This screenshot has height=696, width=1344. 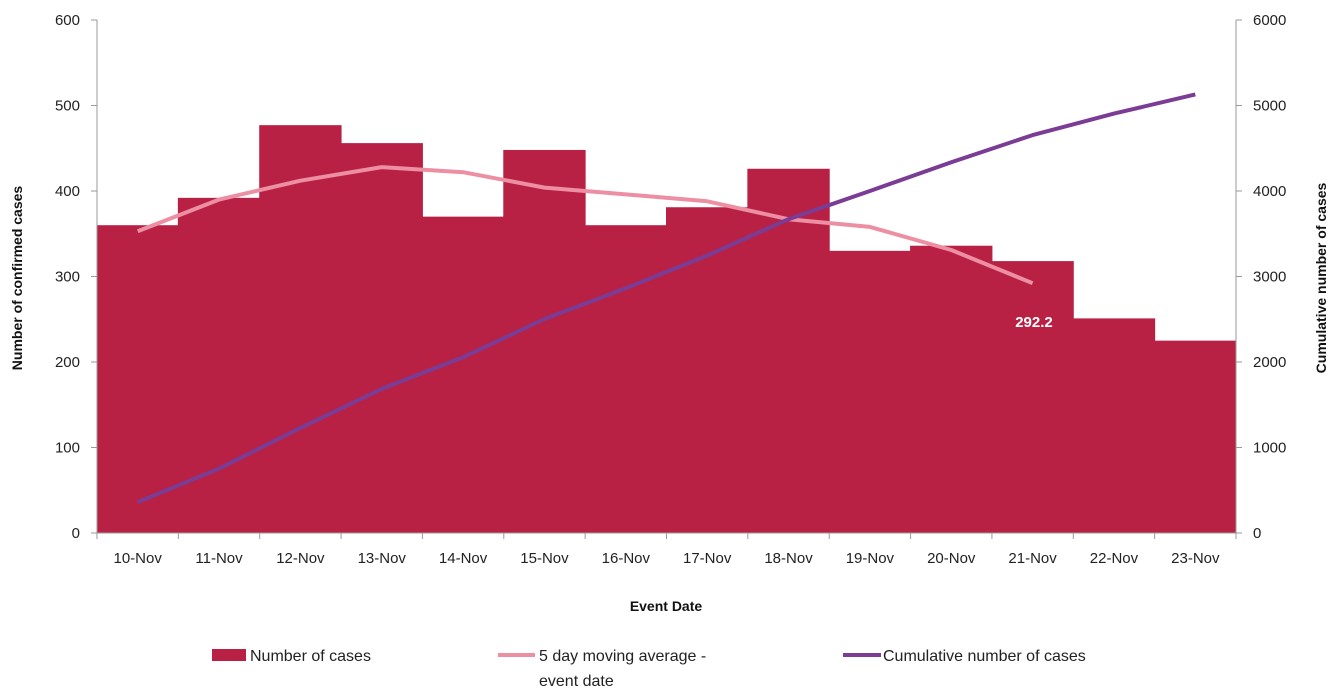 I want to click on x-tick-label: 23-Nov, so click(x=1195, y=558).